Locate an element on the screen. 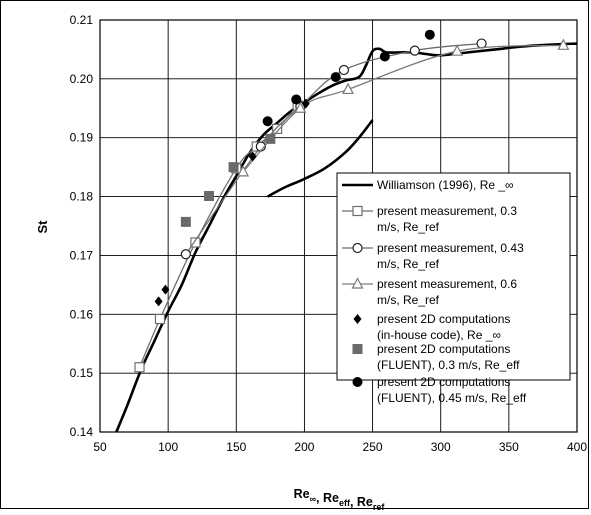  x-tick-label: 250 is located at coordinates (373, 447).